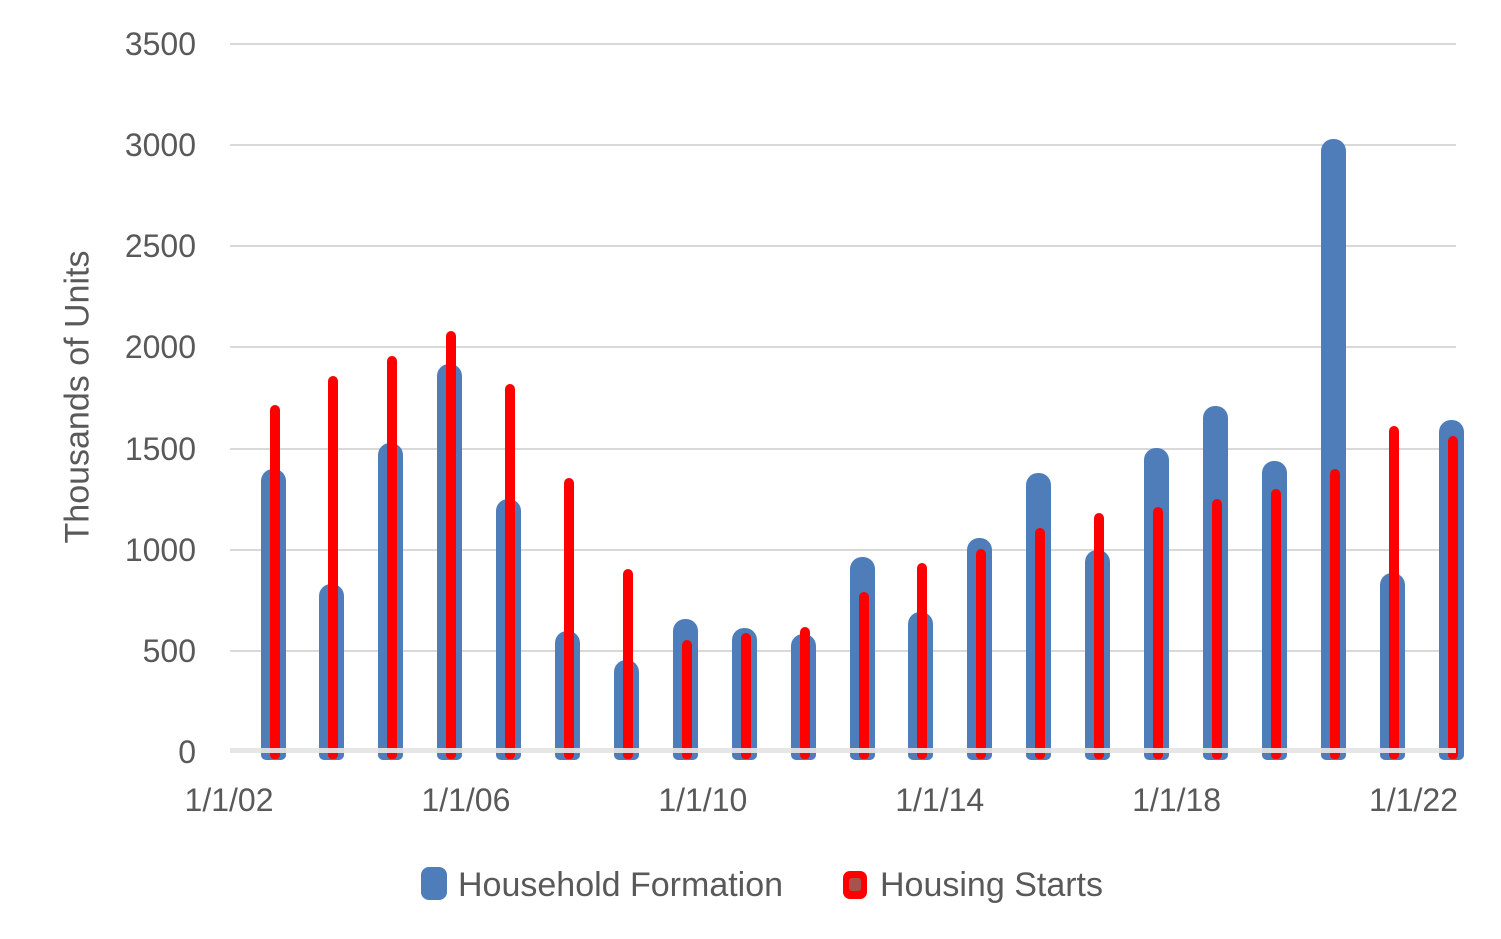 The height and width of the screenshot is (939, 1501). Describe the element at coordinates (187, 752) in the screenshot. I see `y-tick-label: 0` at that location.